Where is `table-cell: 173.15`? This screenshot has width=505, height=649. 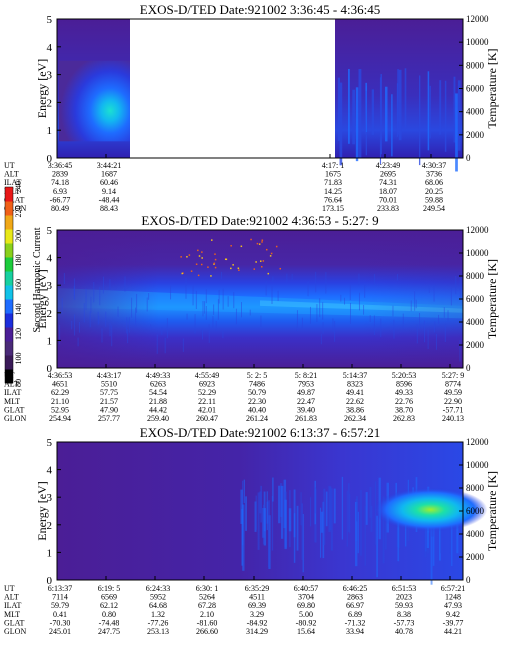
table-cell: 173.15 is located at coordinates (333, 208).